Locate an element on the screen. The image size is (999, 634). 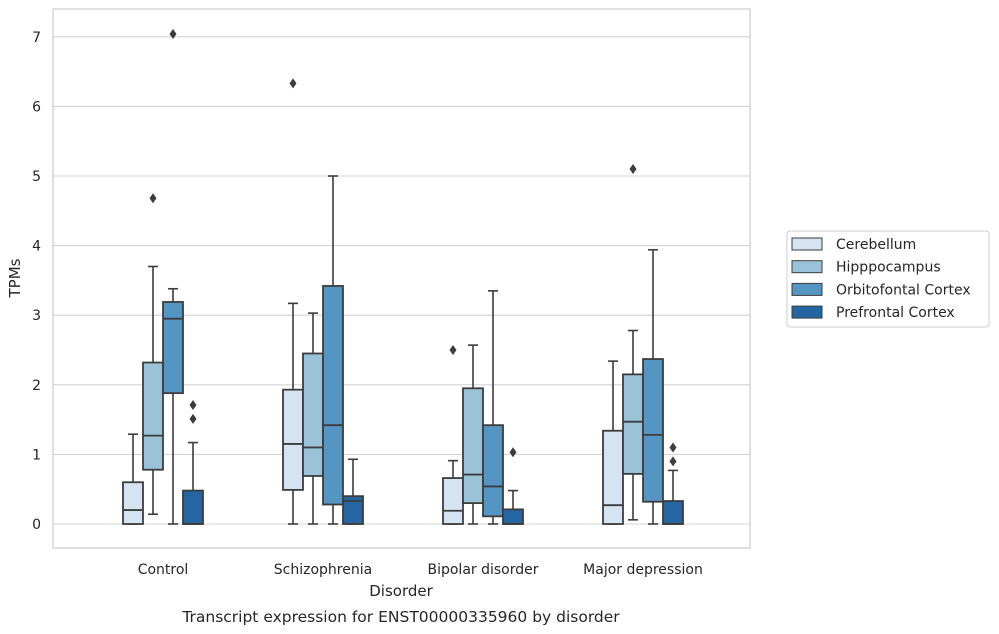
y-axis-label: TPMs is located at coordinates (15, 278).